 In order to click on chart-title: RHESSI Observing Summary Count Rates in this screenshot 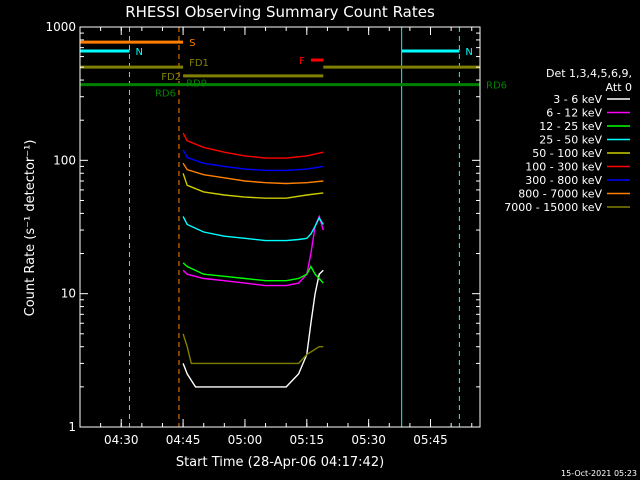, I will do `click(280, 12)`.